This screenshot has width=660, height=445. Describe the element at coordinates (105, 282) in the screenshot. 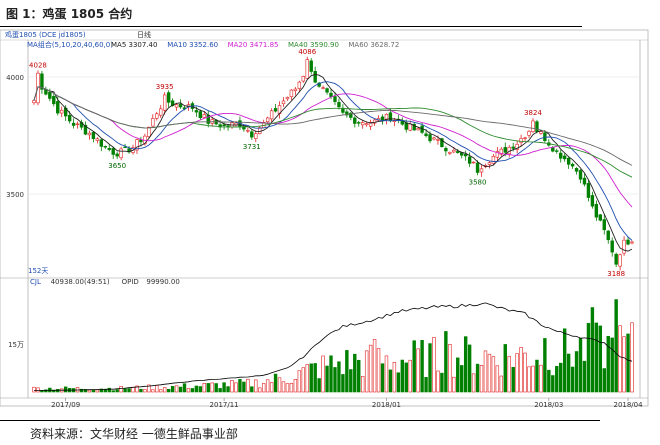

I see `volume-legend: CJL 40938.00(49:51) OPID 99990.00` at that location.